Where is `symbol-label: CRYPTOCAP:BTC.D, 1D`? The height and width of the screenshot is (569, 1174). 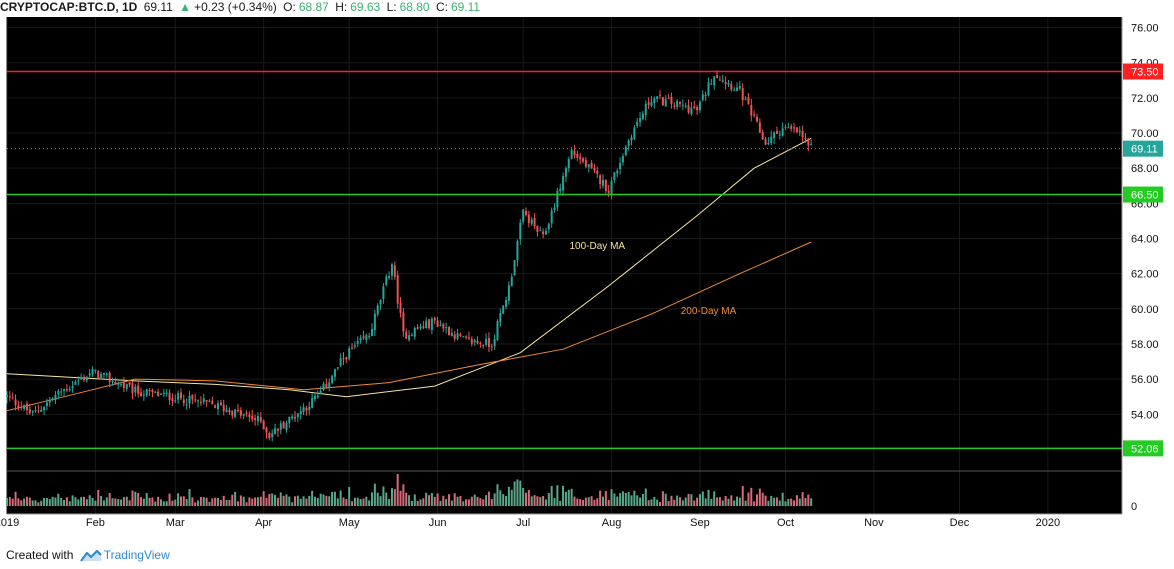
symbol-label: CRYPTOCAP:BTC.D, 1D is located at coordinates (69, 7).